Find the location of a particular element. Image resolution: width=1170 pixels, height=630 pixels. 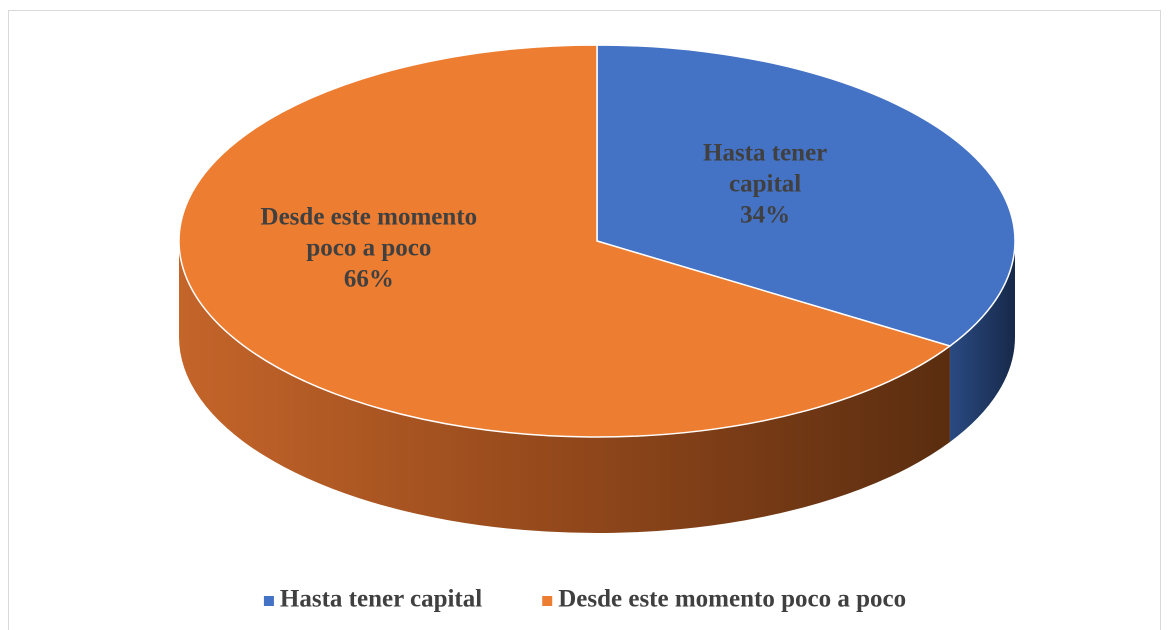

data-label: Desde este momento poco a poco 66% is located at coordinates (369, 248).